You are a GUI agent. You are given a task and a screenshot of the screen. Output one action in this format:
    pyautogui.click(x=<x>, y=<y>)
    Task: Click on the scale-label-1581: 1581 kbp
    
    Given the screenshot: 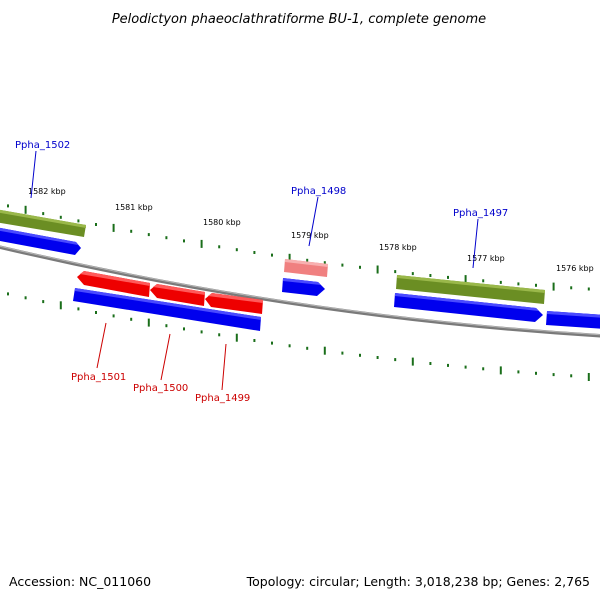 What is the action you would take?
    pyautogui.click(x=134, y=207)
    